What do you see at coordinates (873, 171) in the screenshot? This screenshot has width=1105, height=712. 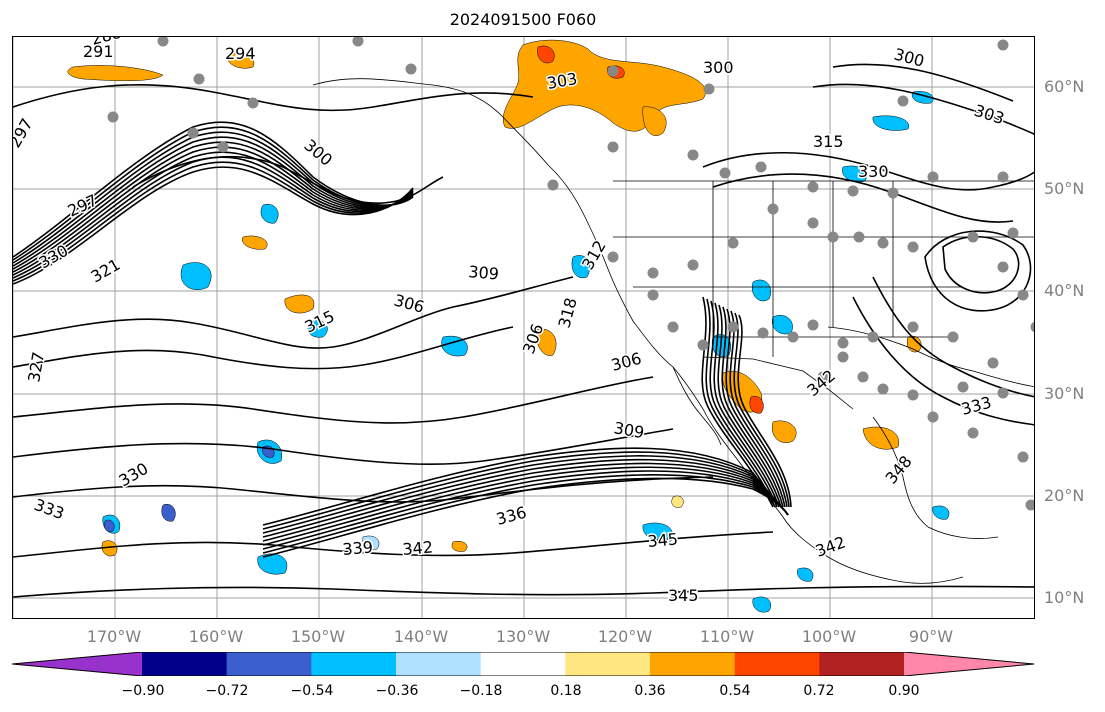 I see `contour-label: 330` at bounding box center [873, 171].